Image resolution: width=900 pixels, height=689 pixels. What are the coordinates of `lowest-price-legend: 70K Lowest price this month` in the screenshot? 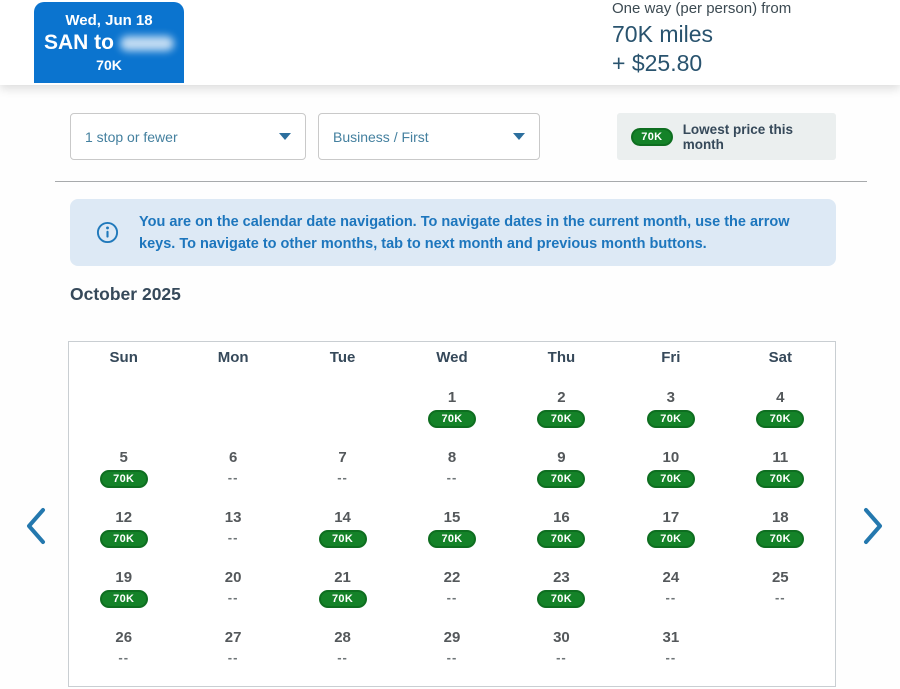 It's located at (726, 136).